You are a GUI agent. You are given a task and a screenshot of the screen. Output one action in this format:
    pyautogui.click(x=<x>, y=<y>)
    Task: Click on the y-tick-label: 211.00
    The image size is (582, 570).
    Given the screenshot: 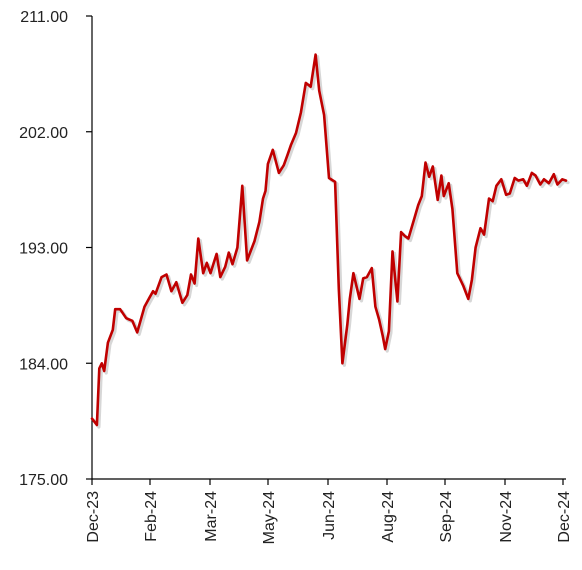 What is the action you would take?
    pyautogui.click(x=44, y=17)
    